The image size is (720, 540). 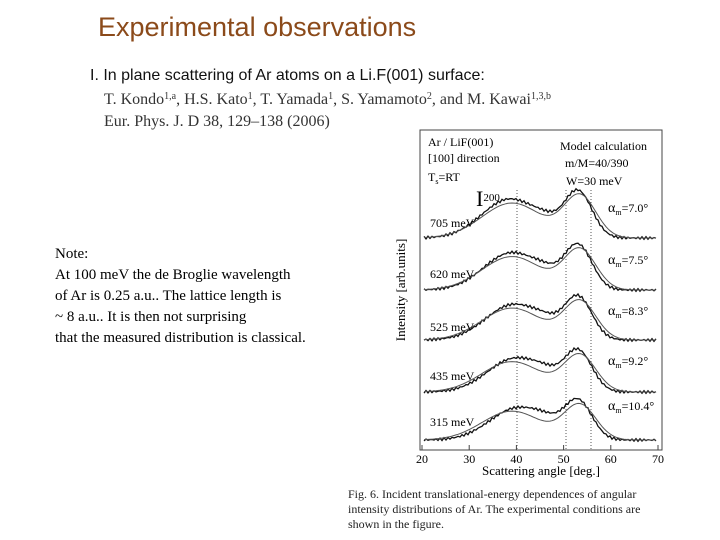 What do you see at coordinates (422, 459) in the screenshot?
I see `x-tick-label: 20` at bounding box center [422, 459].